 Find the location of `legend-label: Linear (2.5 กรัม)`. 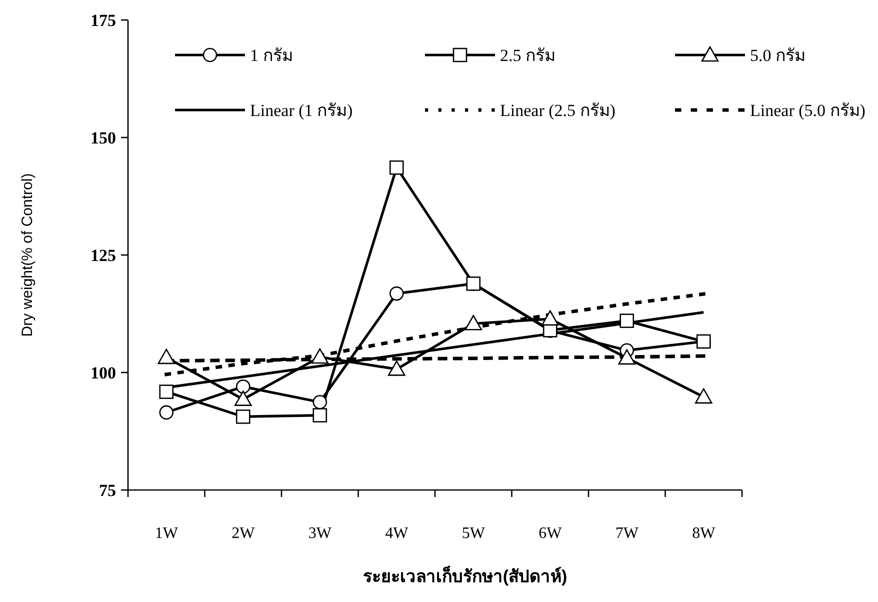

legend-label: Linear (2.5 กรัม) is located at coordinates (558, 110).